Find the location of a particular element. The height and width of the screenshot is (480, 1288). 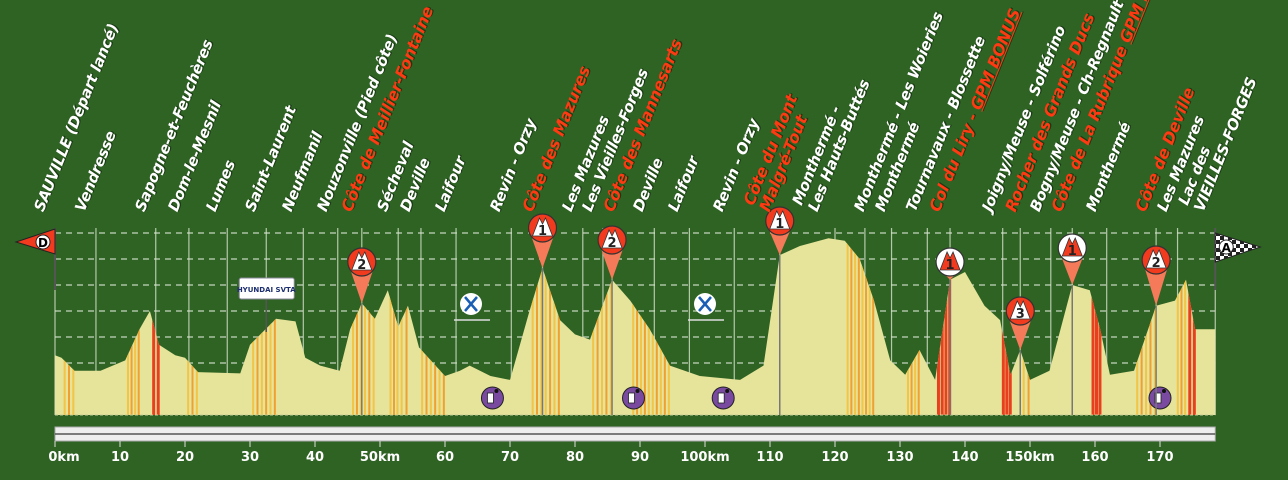

climb-category: 3 is located at coordinates (1020, 314).